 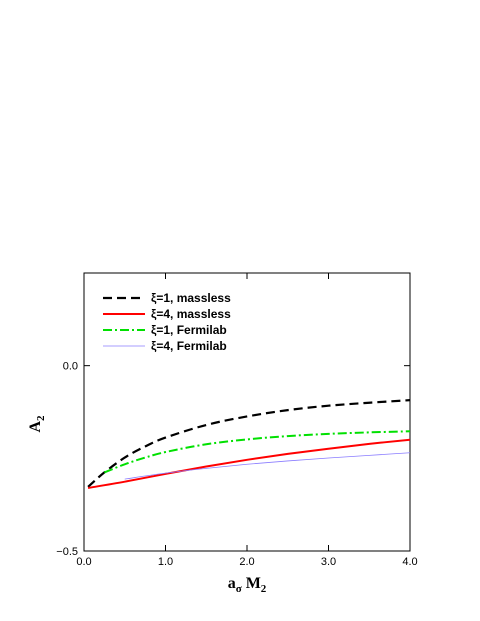 I want to click on x-axis-title: aσ M2, so click(x=247, y=585).